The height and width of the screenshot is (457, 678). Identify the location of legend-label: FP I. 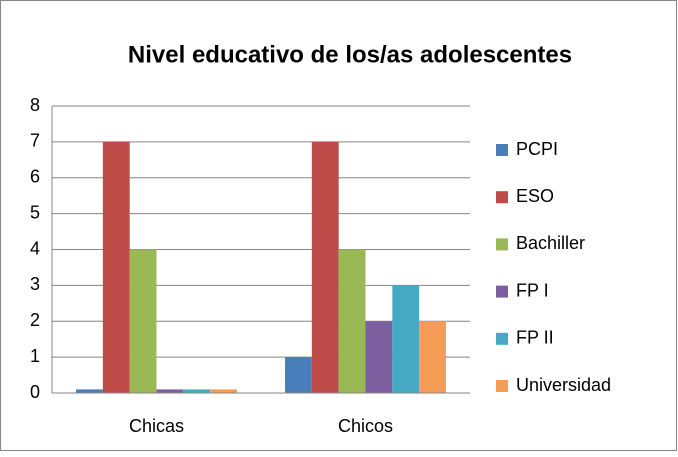
(532, 290).